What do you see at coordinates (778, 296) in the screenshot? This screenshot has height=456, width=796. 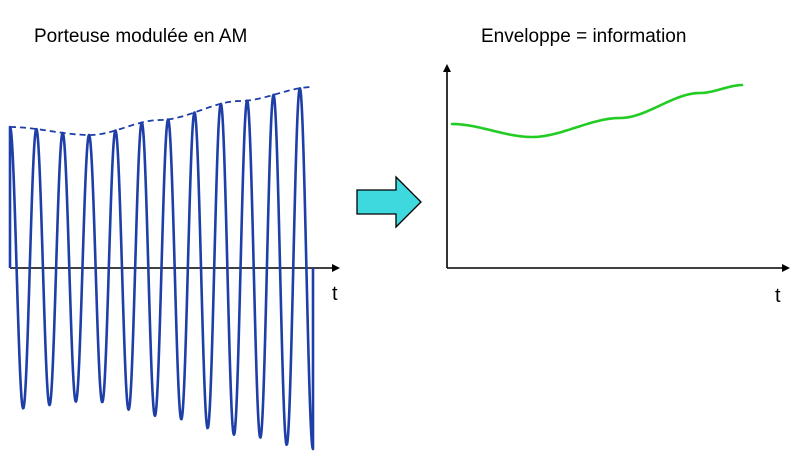 I see `right-time-axis-label: t` at bounding box center [778, 296].